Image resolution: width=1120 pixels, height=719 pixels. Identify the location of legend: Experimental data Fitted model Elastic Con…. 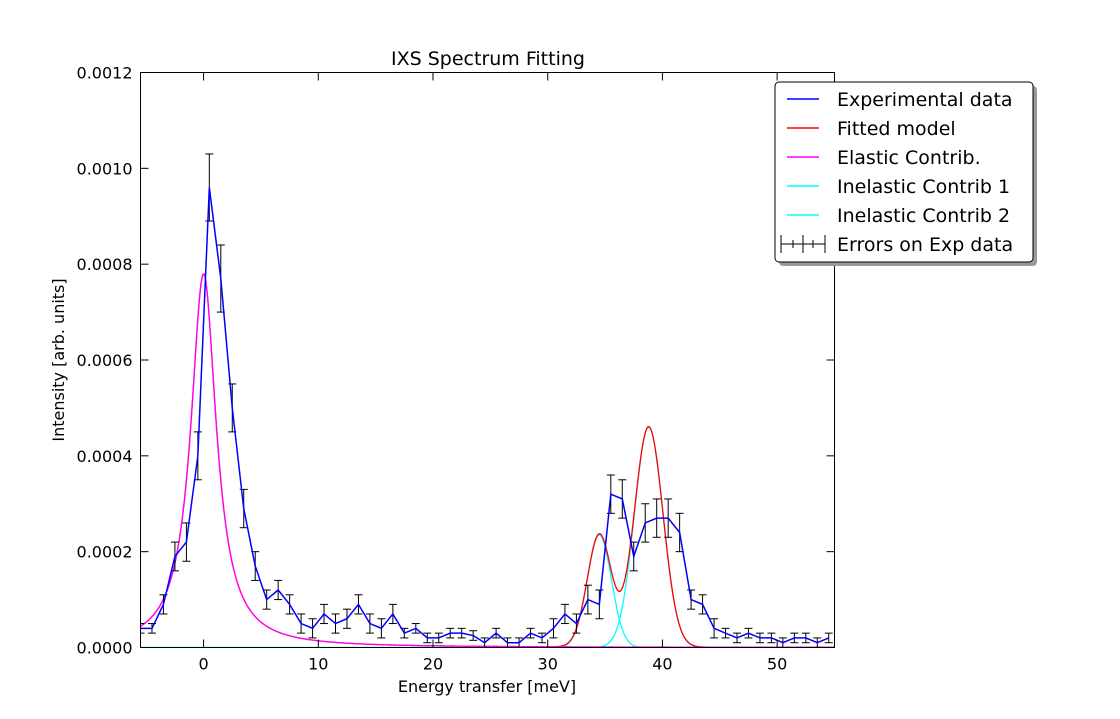
(905, 173).